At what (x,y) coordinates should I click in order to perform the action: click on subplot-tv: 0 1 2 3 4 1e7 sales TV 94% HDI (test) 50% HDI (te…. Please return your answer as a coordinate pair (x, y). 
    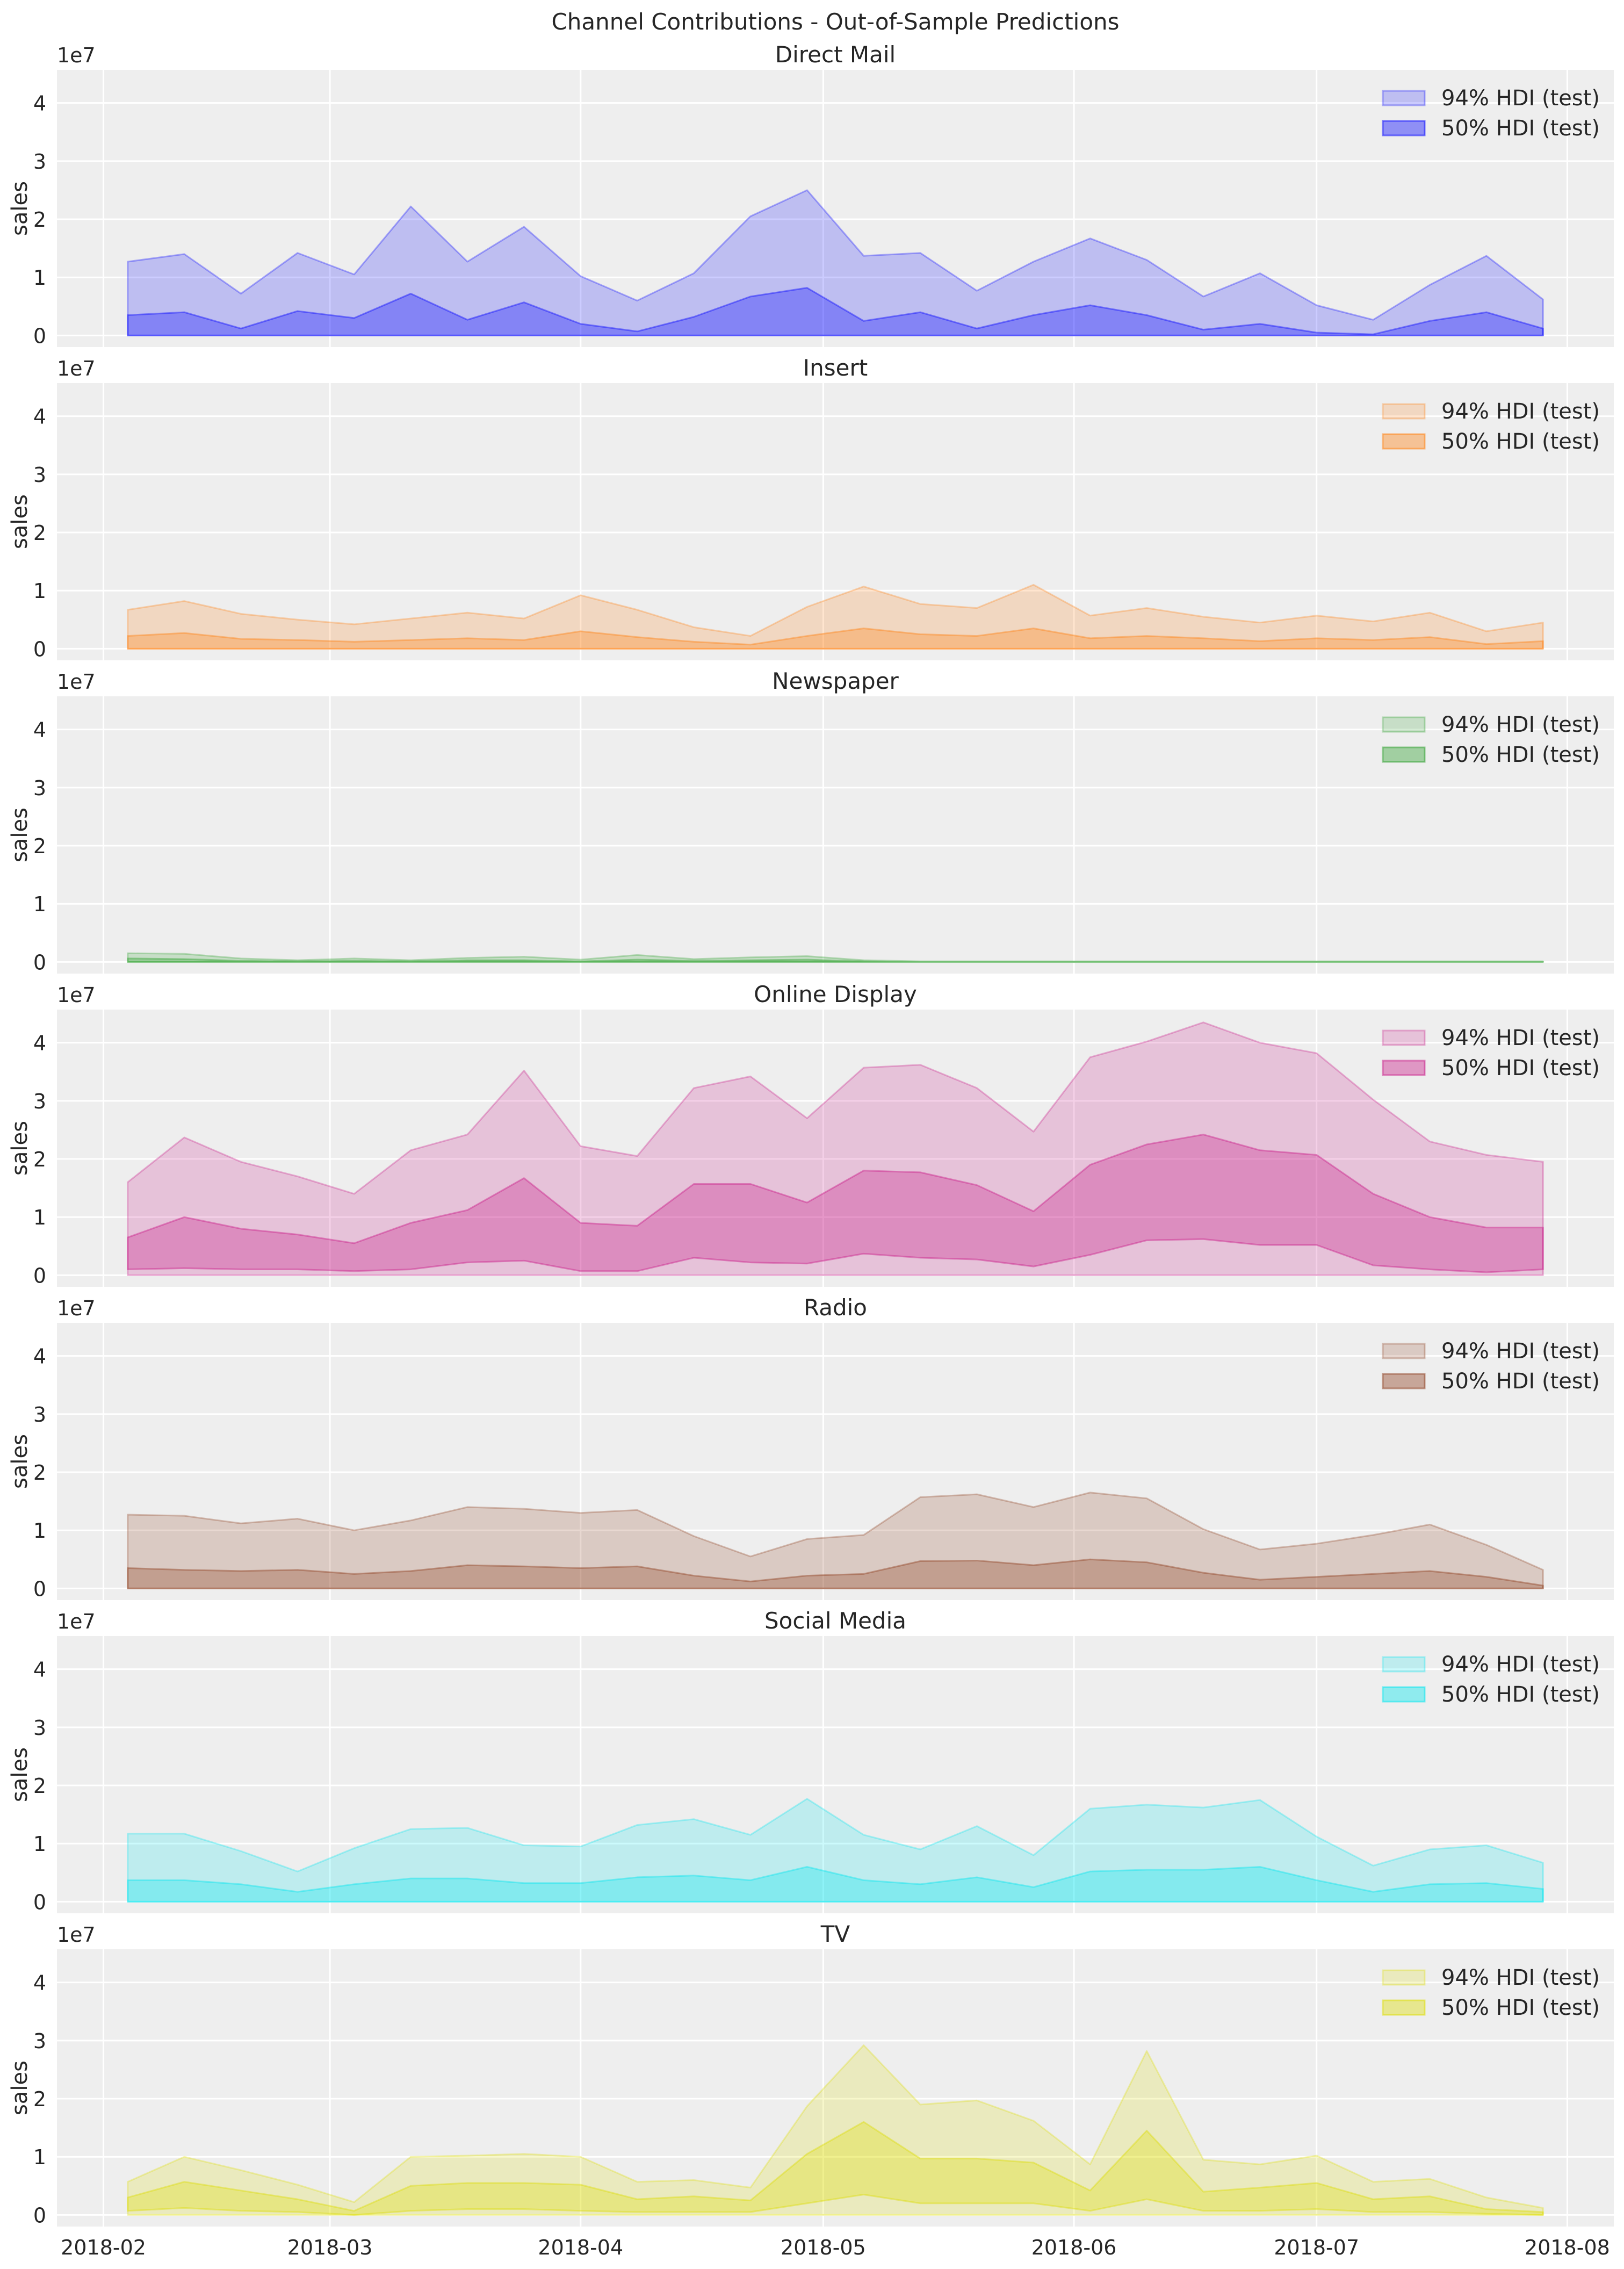
    Looking at the image, I should click on (811, 2090).